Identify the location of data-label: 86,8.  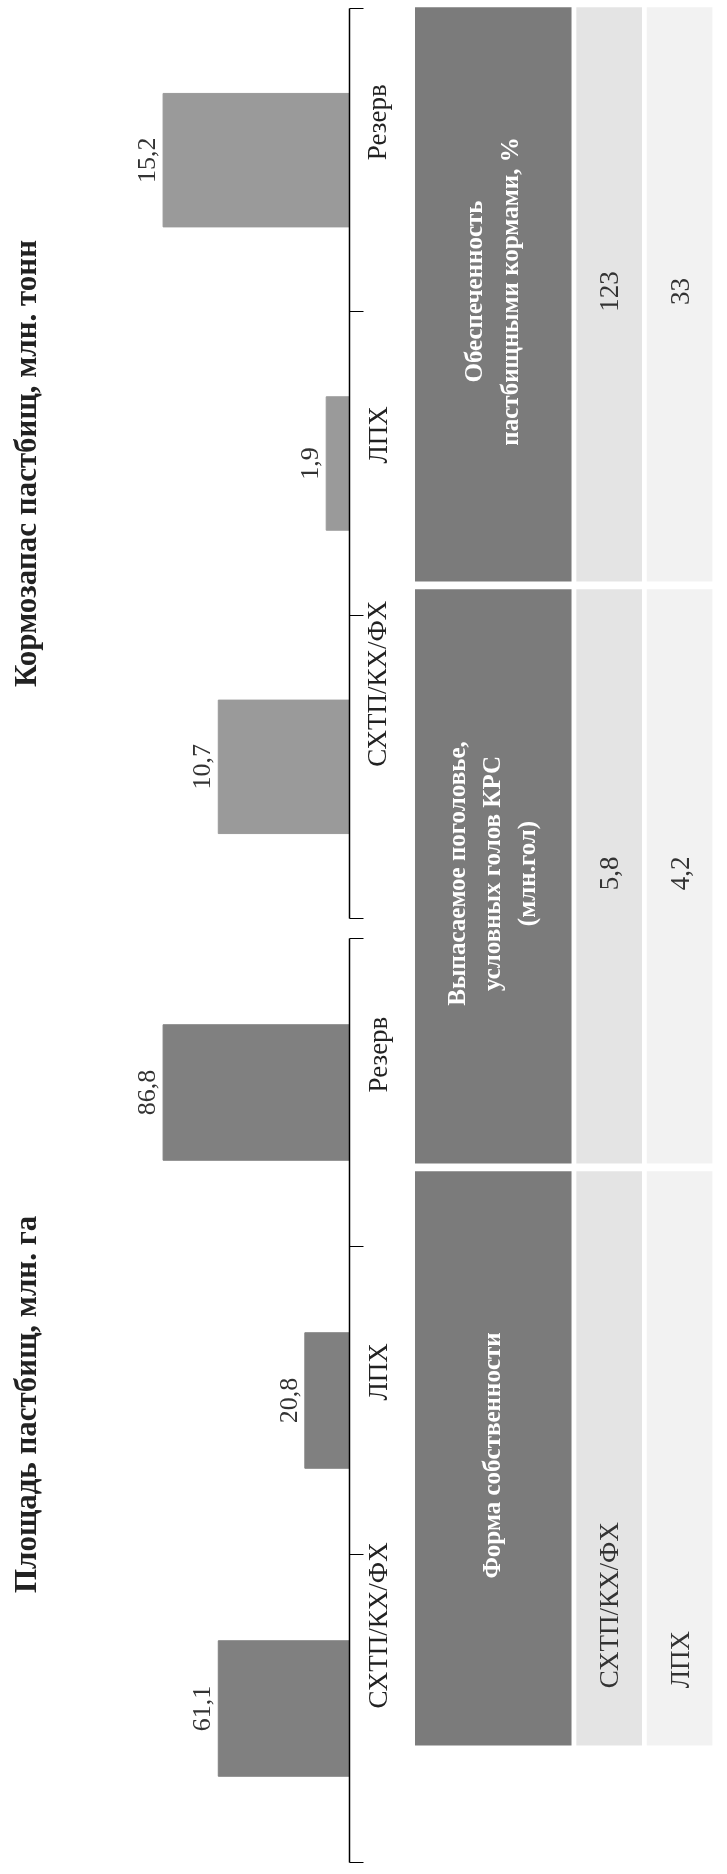
(147, 1092).